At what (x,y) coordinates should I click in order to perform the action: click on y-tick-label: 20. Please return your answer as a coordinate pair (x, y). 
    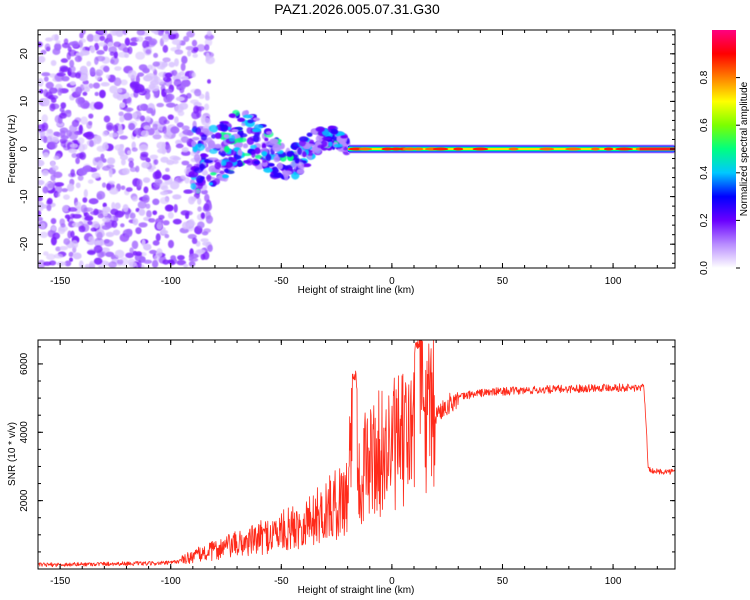
    Looking at the image, I should click on (24, 54).